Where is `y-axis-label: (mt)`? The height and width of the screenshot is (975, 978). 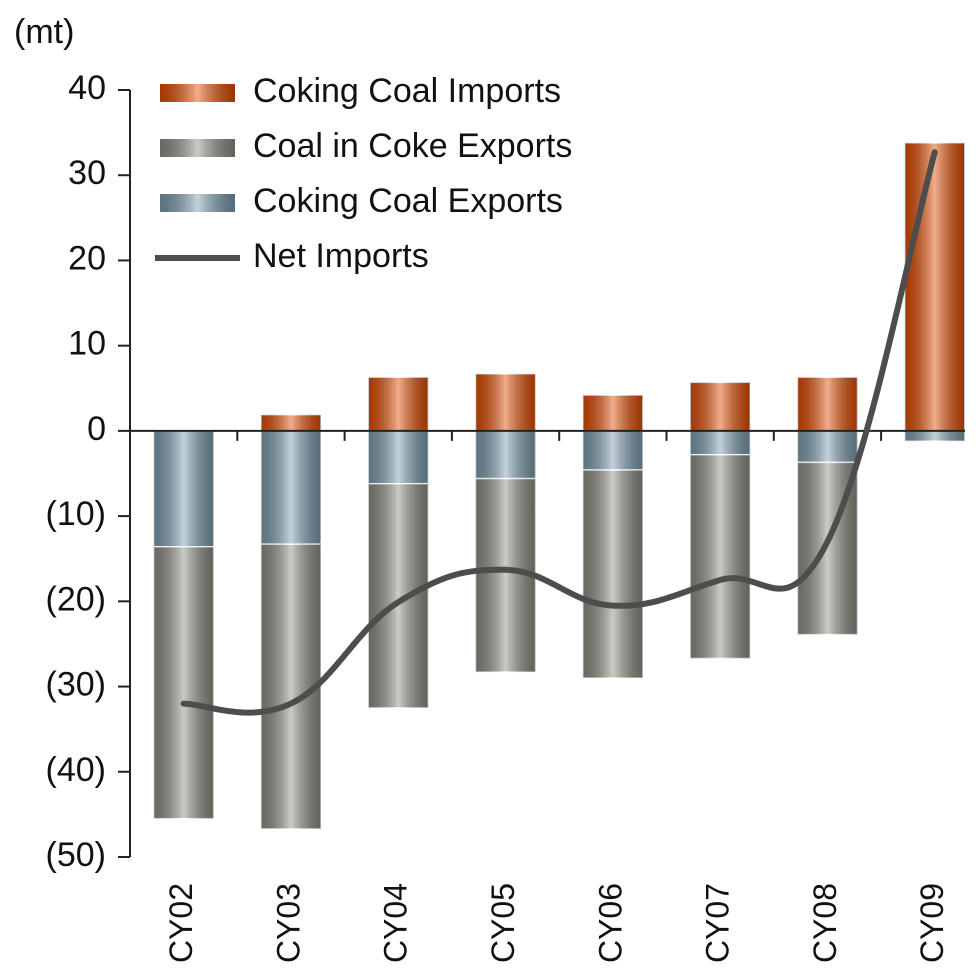 y-axis-label: (mt) is located at coordinates (44, 32).